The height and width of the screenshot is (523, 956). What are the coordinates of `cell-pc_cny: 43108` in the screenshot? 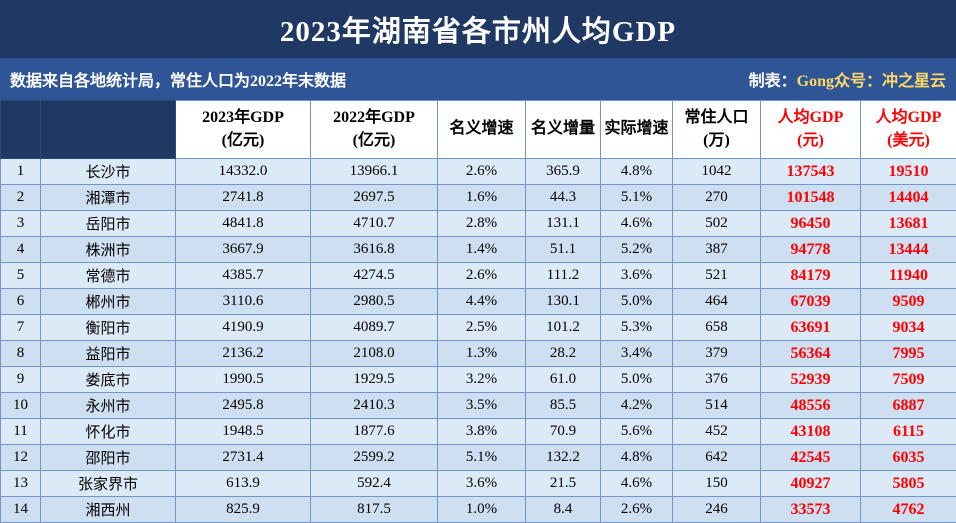 It's located at (810, 431).